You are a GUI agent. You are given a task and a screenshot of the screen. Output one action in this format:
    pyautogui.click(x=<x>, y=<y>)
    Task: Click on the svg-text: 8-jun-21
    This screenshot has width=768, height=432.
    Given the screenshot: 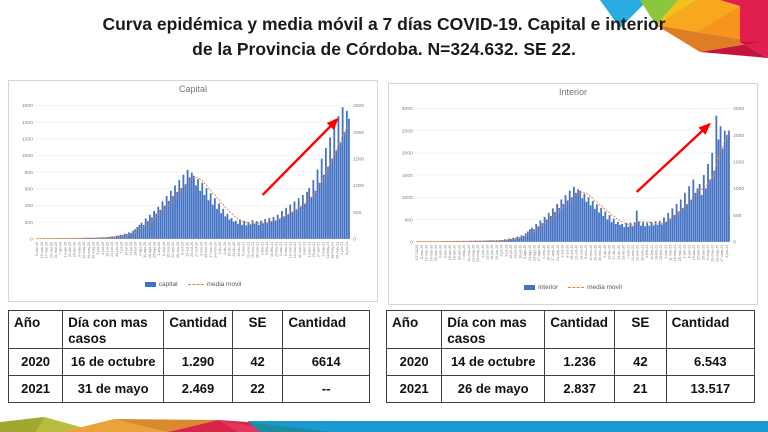 What is the action you would take?
    pyautogui.click(x=347, y=248)
    